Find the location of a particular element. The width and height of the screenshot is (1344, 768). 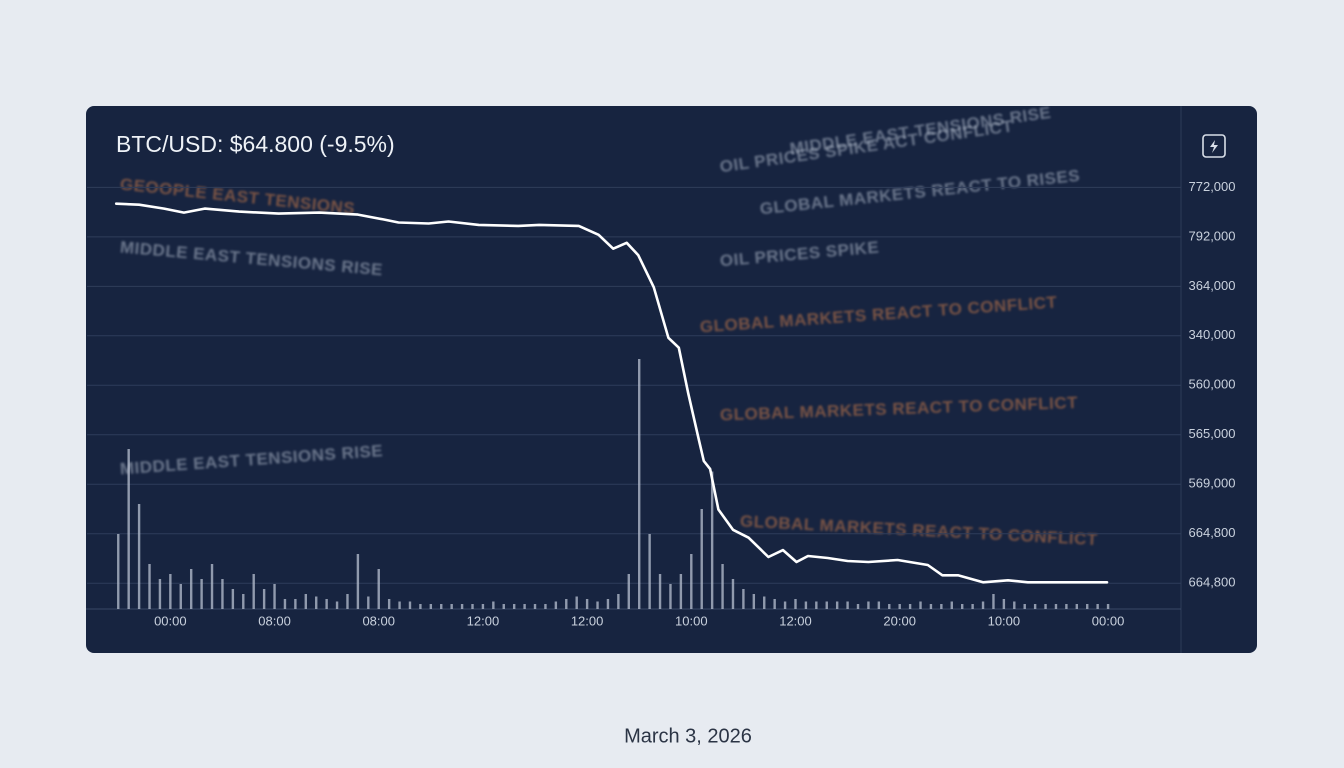

y-tick-label: 340,000 is located at coordinates (1212, 334).